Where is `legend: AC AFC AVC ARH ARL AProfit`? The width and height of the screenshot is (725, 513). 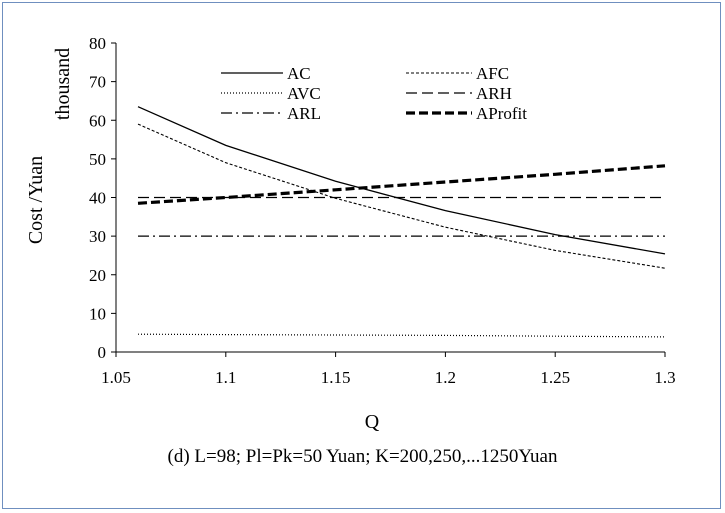 legend: AC AFC AVC ARH ARL AProfit is located at coordinates (374, 93).